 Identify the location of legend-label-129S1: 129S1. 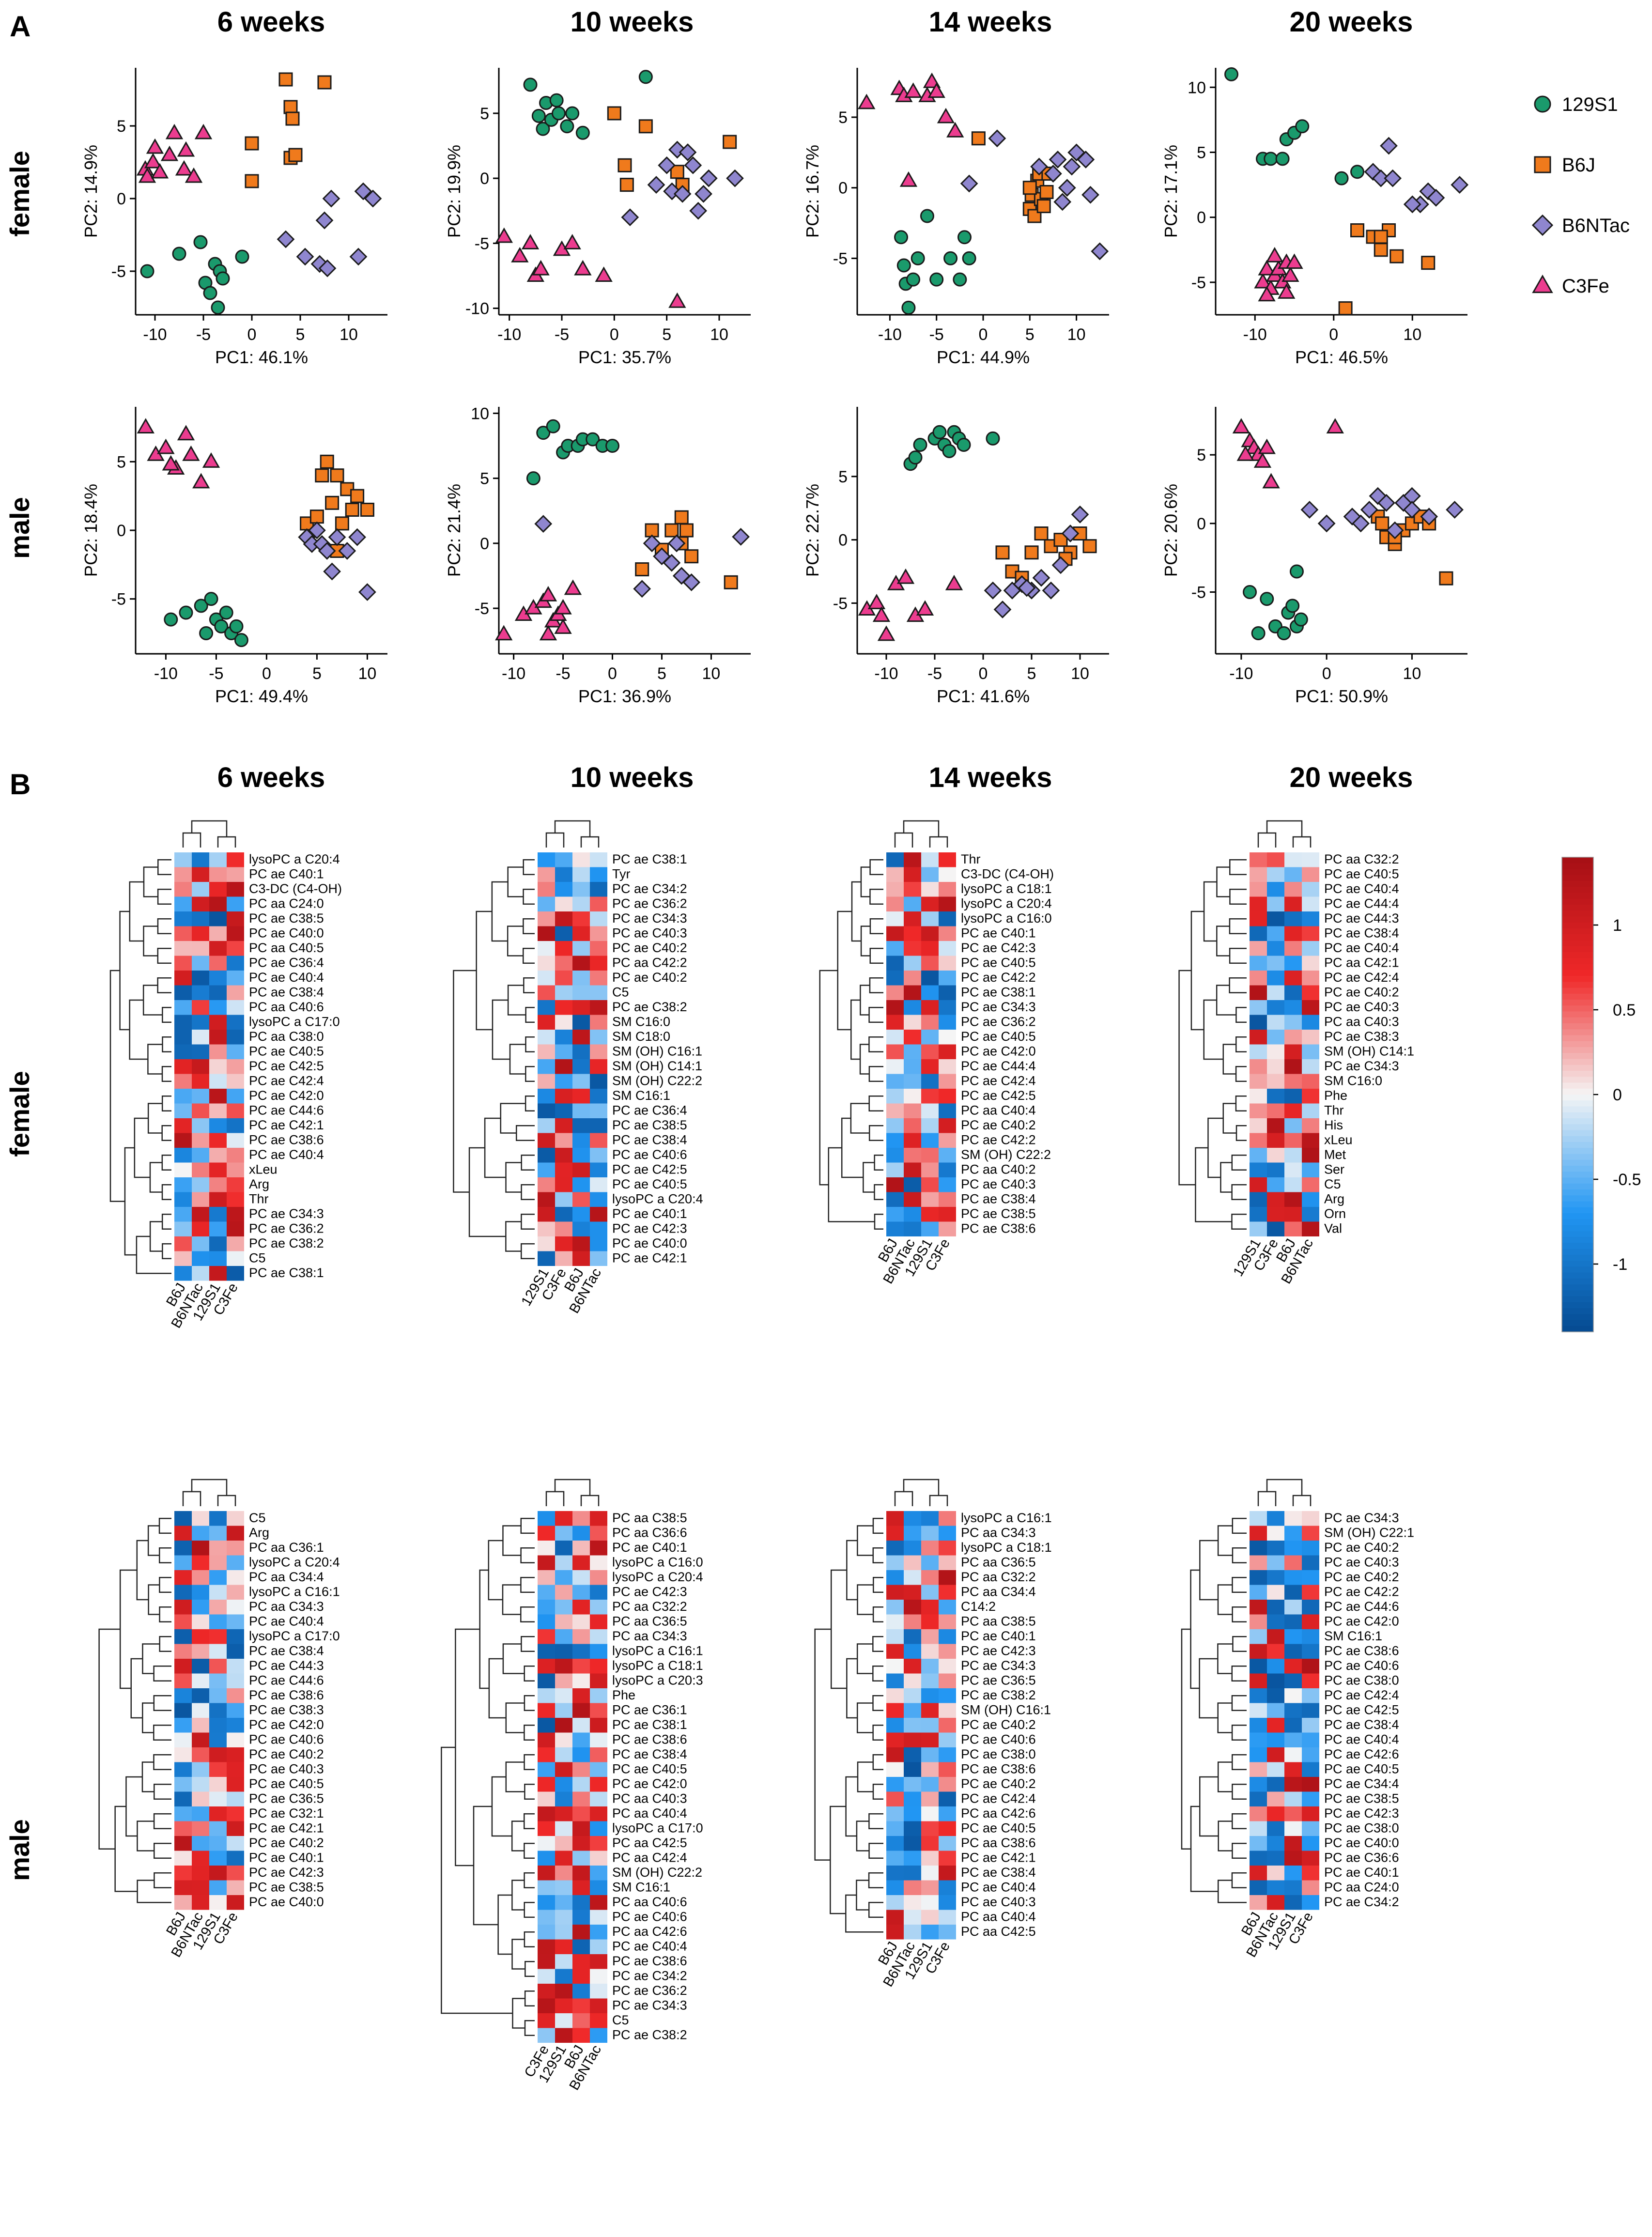
(1590, 104).